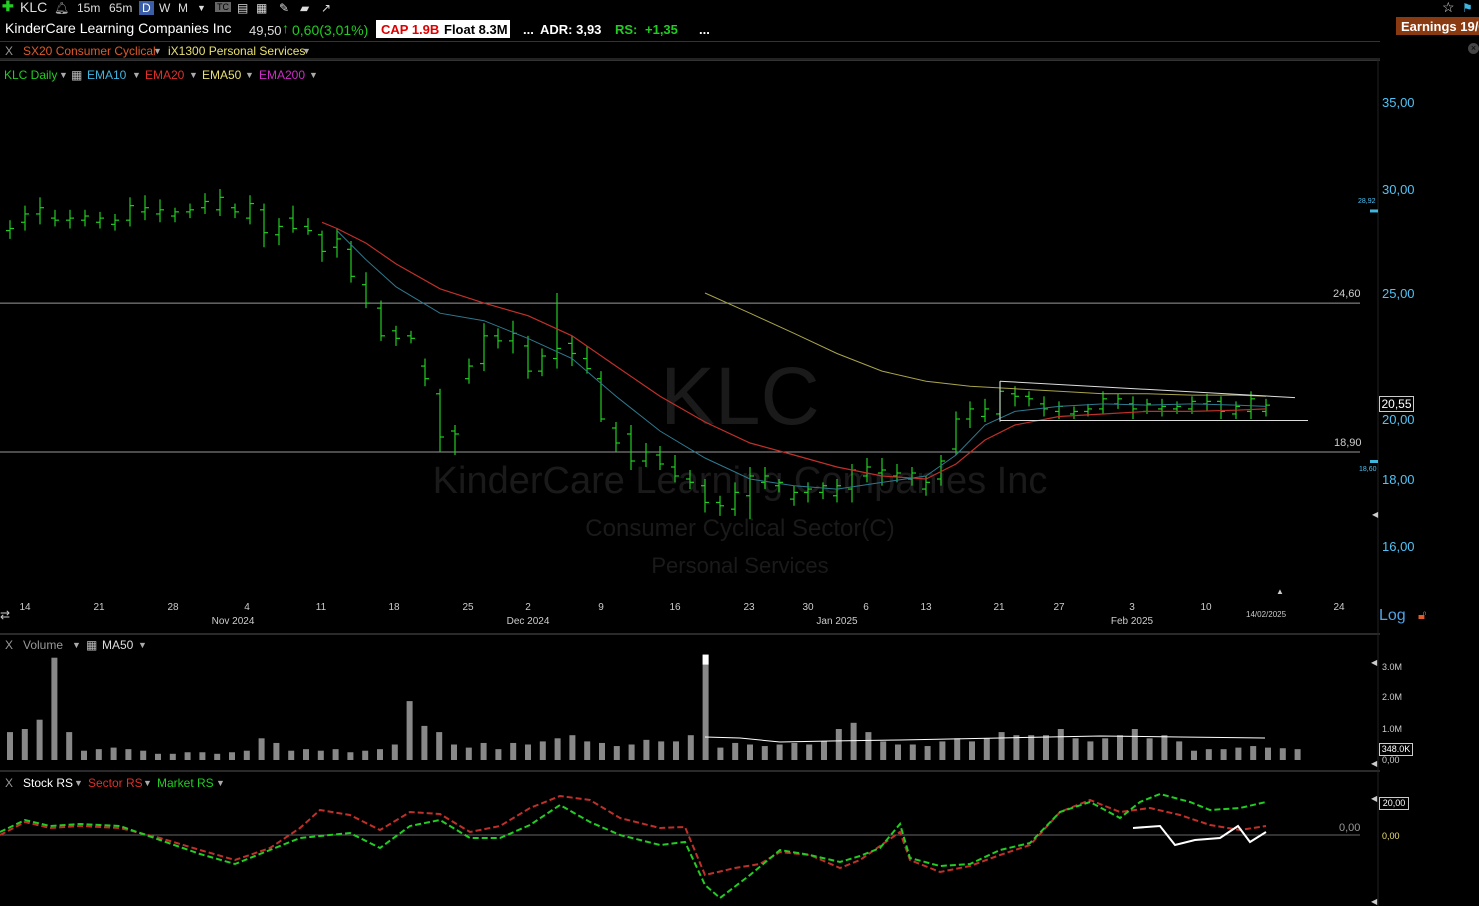  Describe the element at coordinates (262, 8) in the screenshot. I see `table-icon: ▦` at that location.